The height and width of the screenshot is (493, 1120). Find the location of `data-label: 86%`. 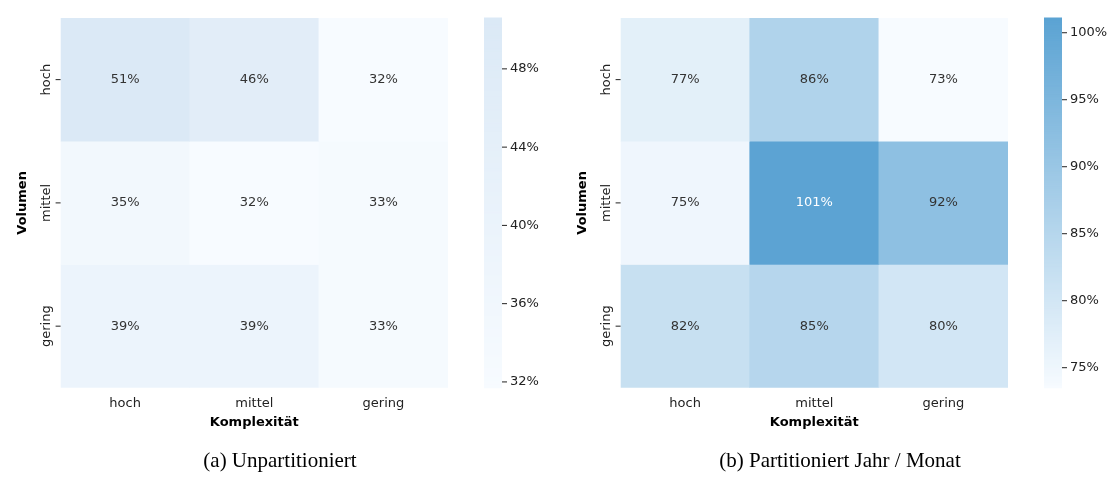

data-label: 86% is located at coordinates (814, 79).